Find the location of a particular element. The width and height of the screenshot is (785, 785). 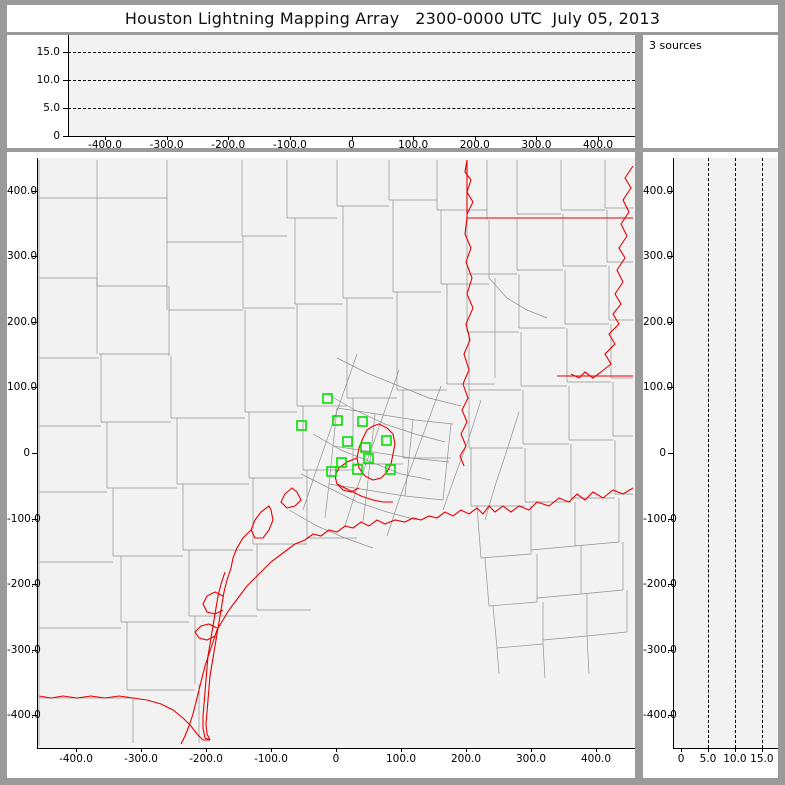

state-boundary-lines is located at coordinates (548, 268).